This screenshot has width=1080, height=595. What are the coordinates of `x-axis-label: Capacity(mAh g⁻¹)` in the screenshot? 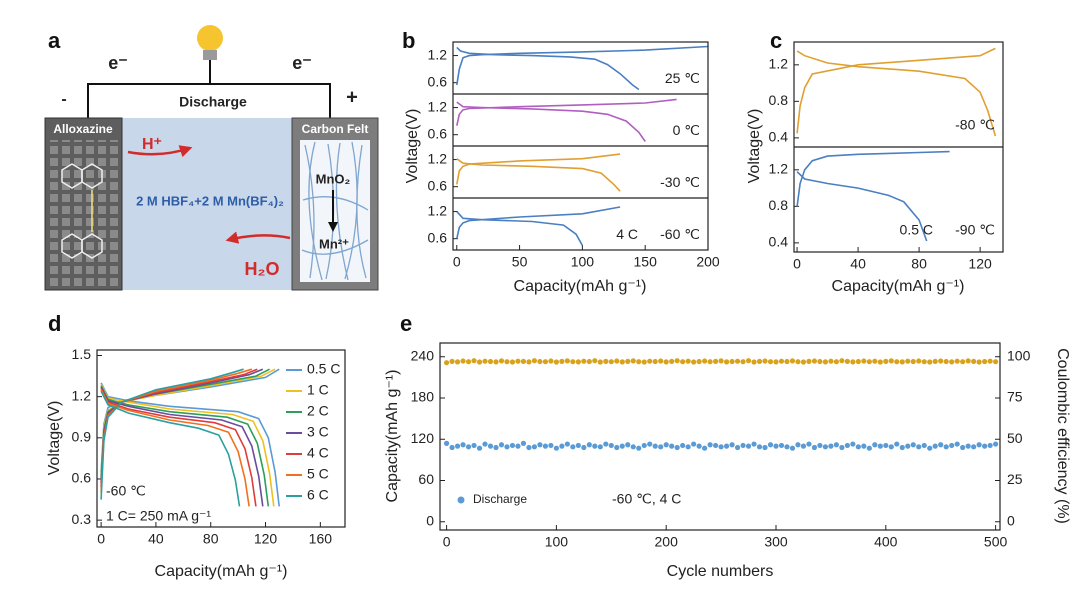 It's located at (580, 286).